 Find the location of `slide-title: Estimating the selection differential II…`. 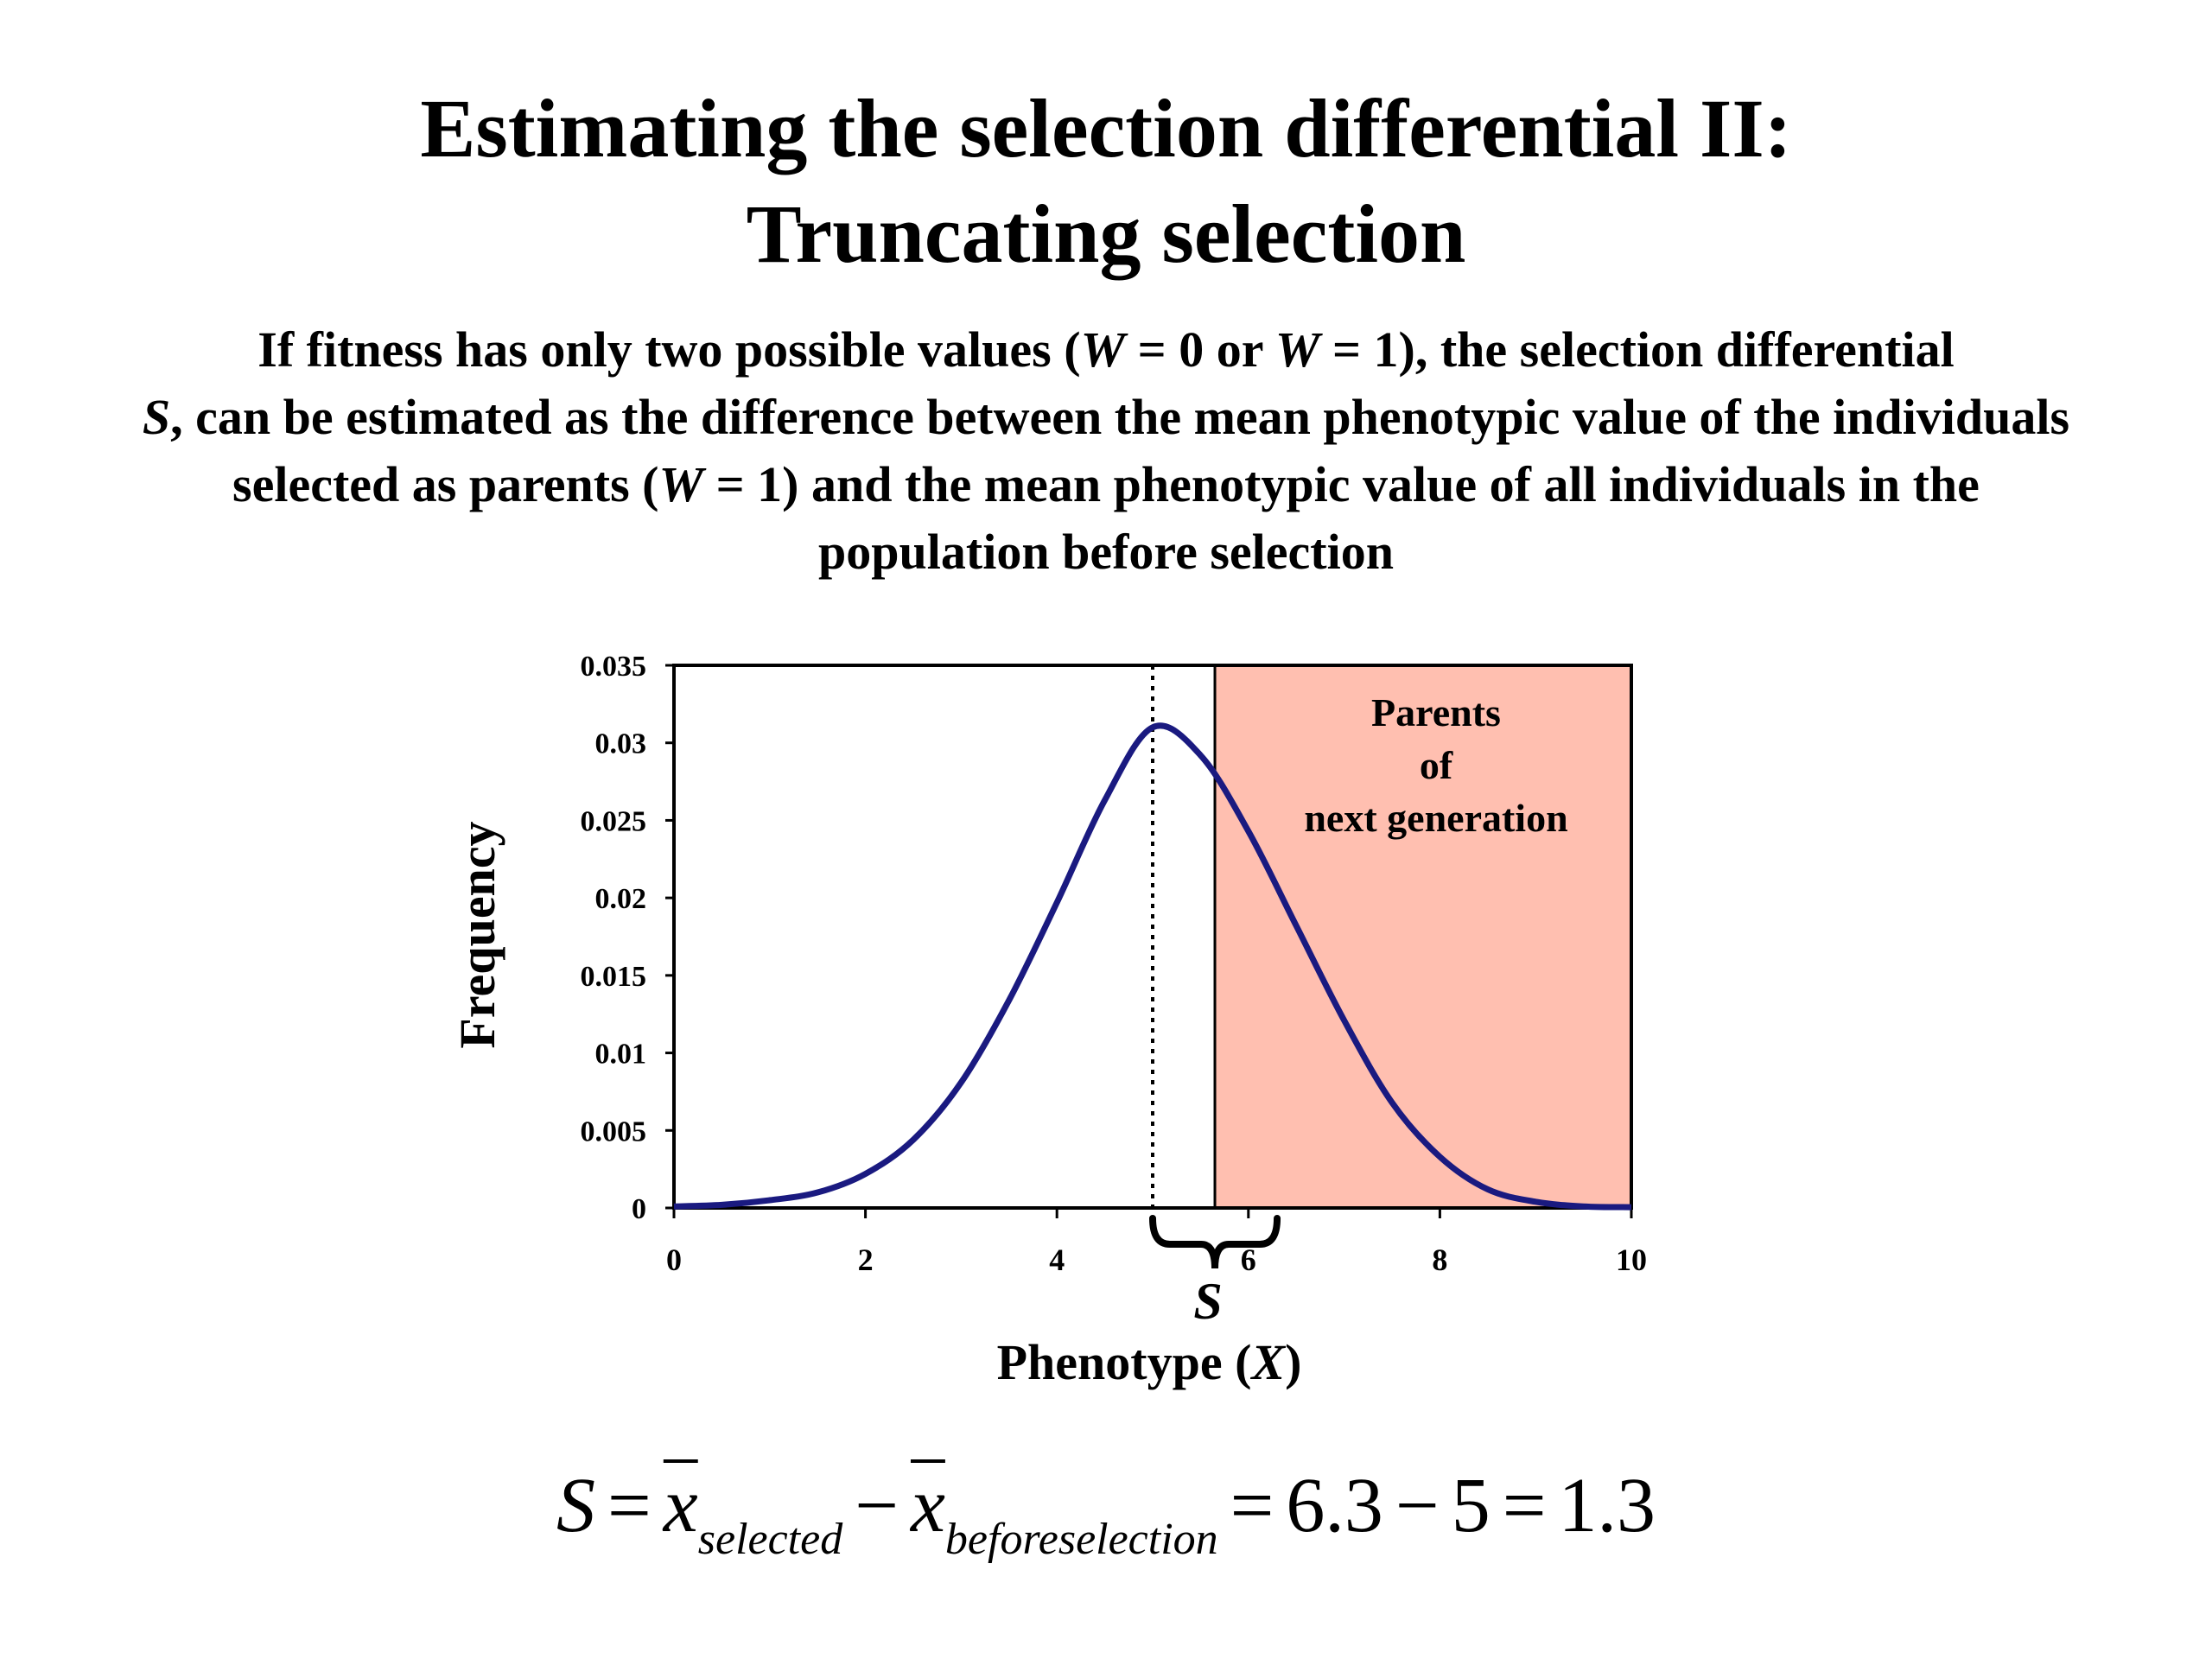

slide-title: Estimating the selection differential II… is located at coordinates (1106, 181).